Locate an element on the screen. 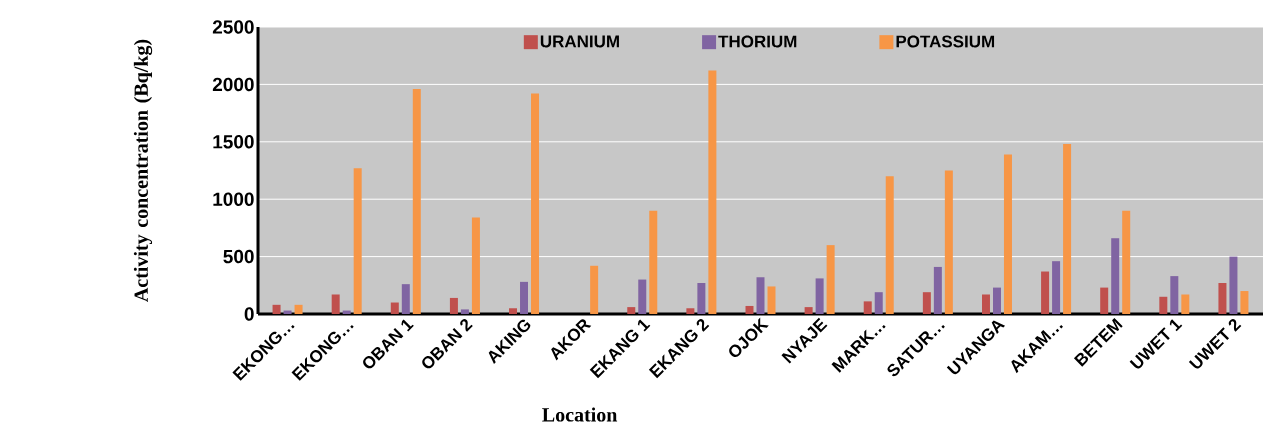 The height and width of the screenshot is (439, 1268). y-tick-label: 2000 is located at coordinates (233, 84).